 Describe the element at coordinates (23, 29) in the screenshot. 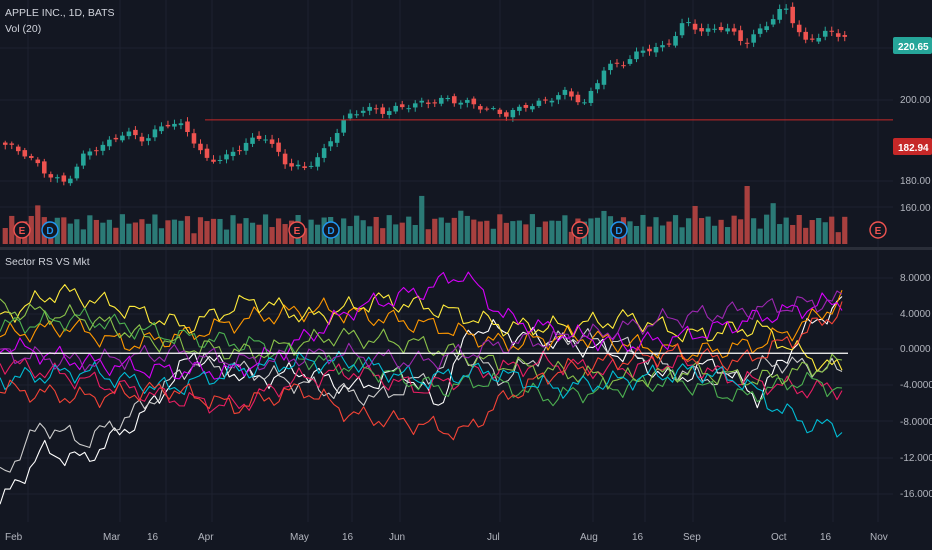

I see `volume-legend-label: Vol (20)` at that location.